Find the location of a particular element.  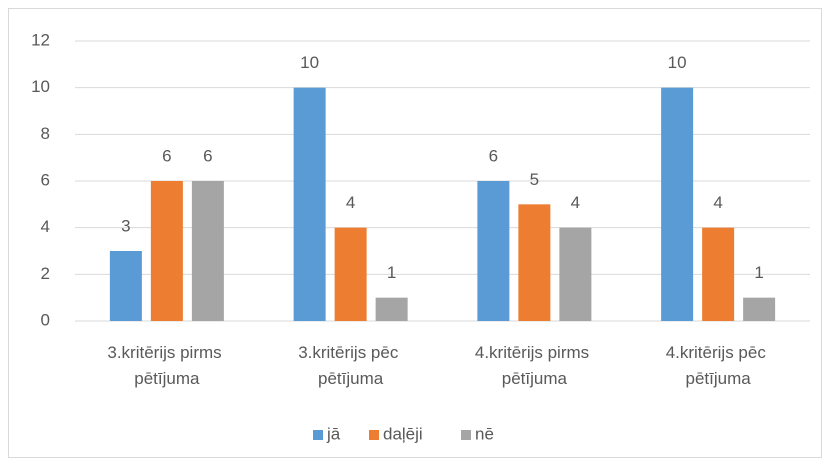

x-tick-label: 3.kritērijs pirms pētījuma is located at coordinates (166, 365).